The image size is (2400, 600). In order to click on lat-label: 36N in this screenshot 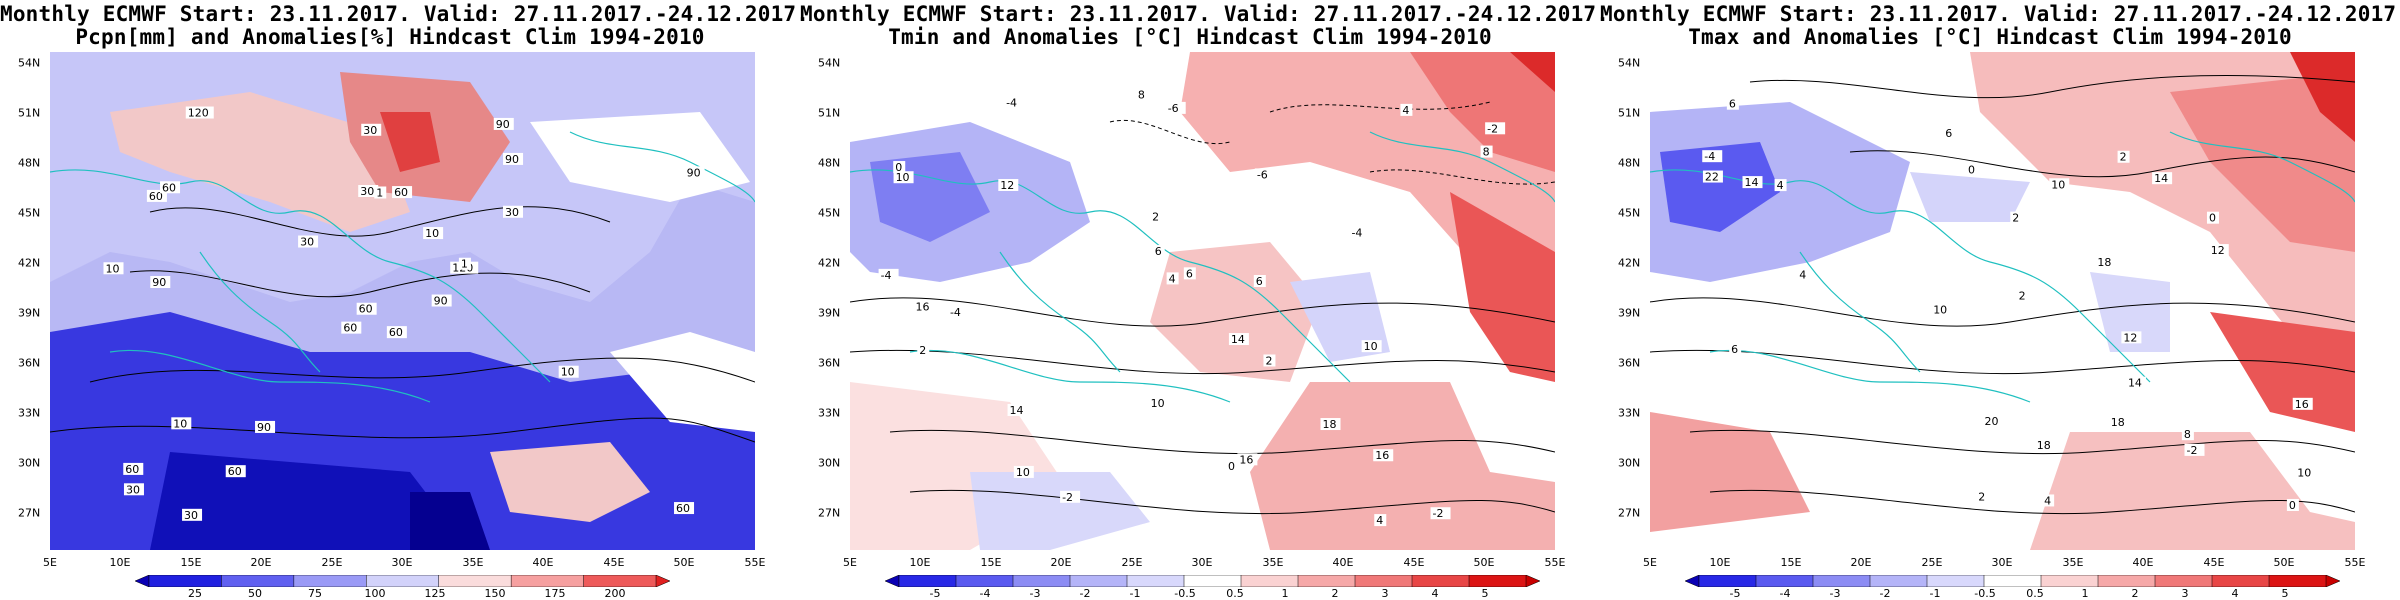, I will do `click(829, 363)`.